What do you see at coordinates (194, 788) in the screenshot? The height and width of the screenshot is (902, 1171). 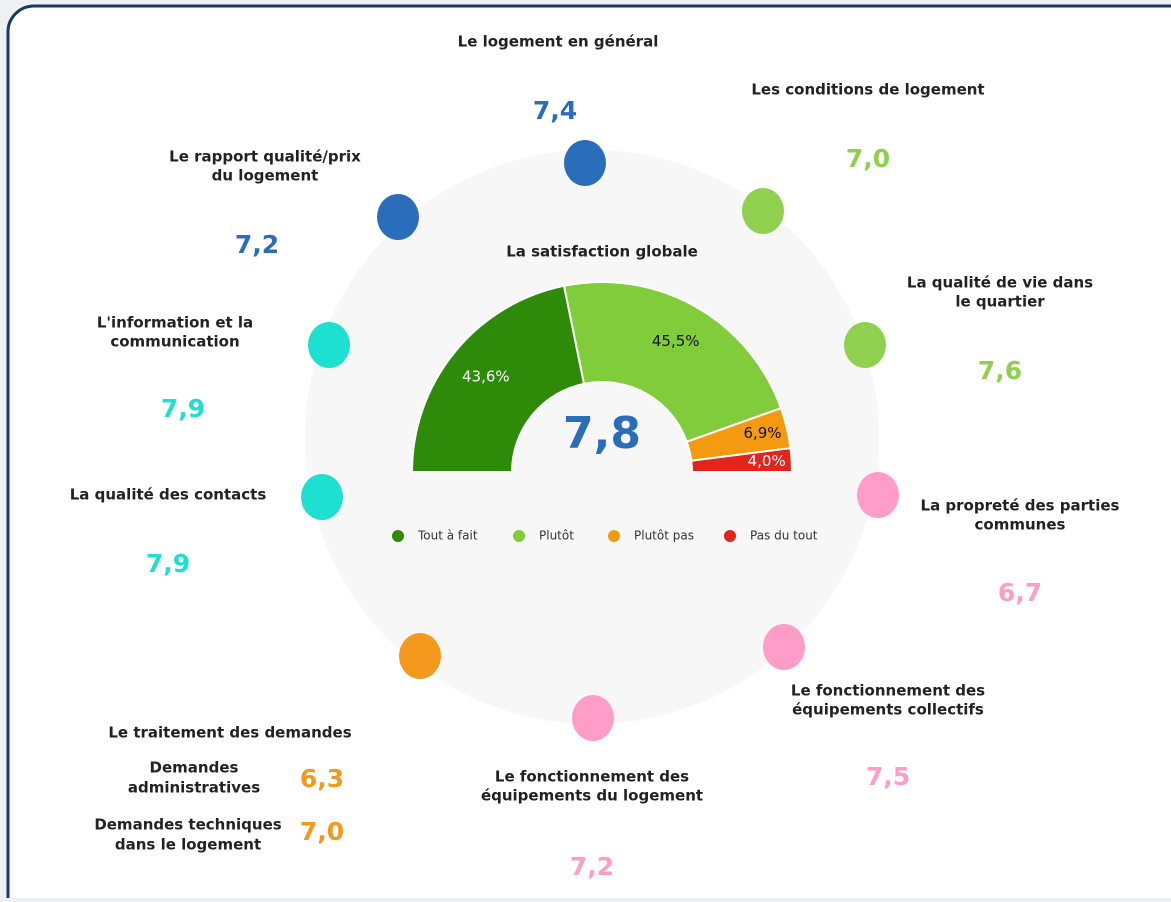 I see `sub-item-label: administratives` at bounding box center [194, 788].